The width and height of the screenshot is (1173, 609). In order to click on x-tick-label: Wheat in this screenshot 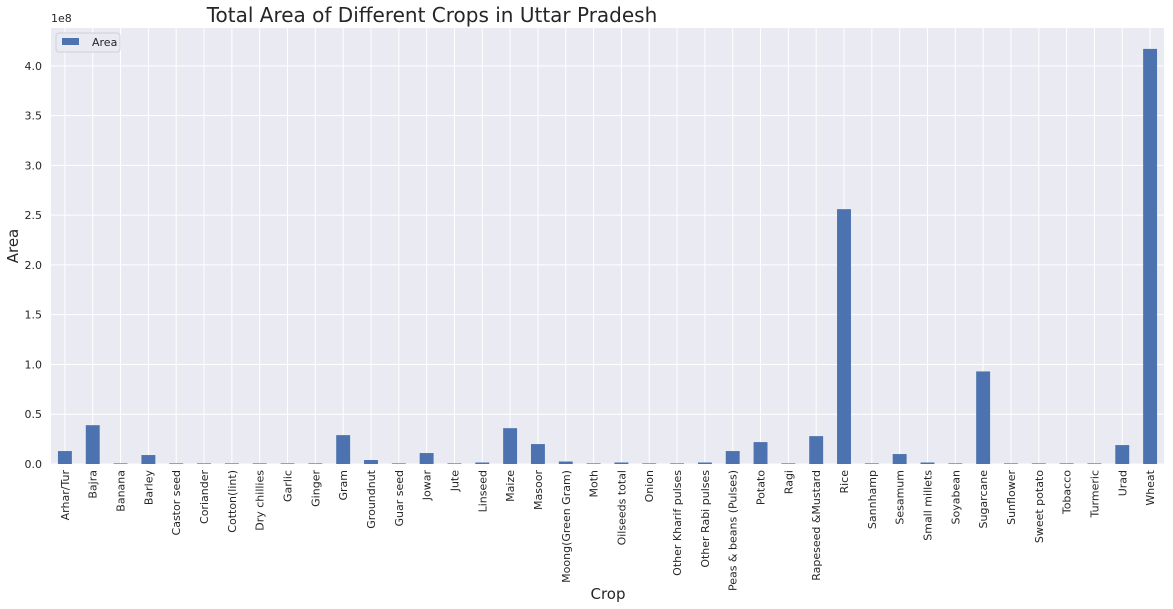, I will do `click(1150, 487)`.